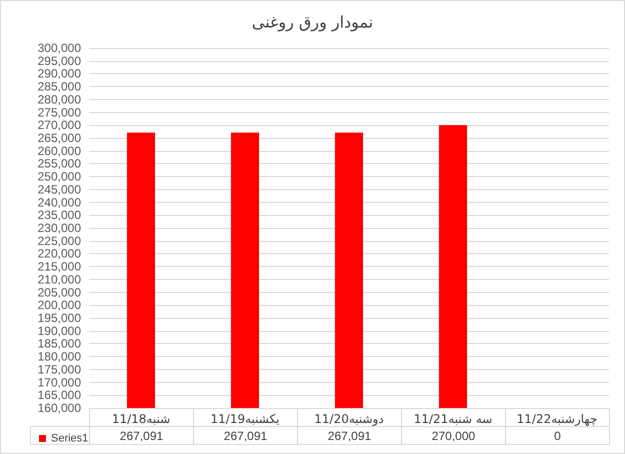 The width and height of the screenshot is (625, 454). Describe the element at coordinates (69, 438) in the screenshot. I see `legend-label: Series1` at that location.